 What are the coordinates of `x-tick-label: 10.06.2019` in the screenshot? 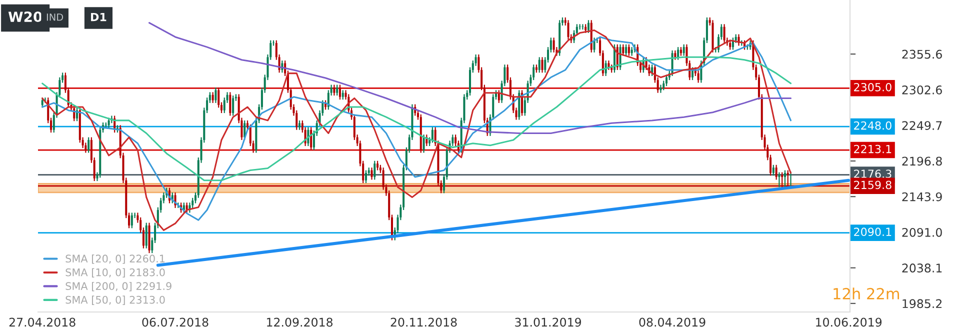 It's located at (849, 322).